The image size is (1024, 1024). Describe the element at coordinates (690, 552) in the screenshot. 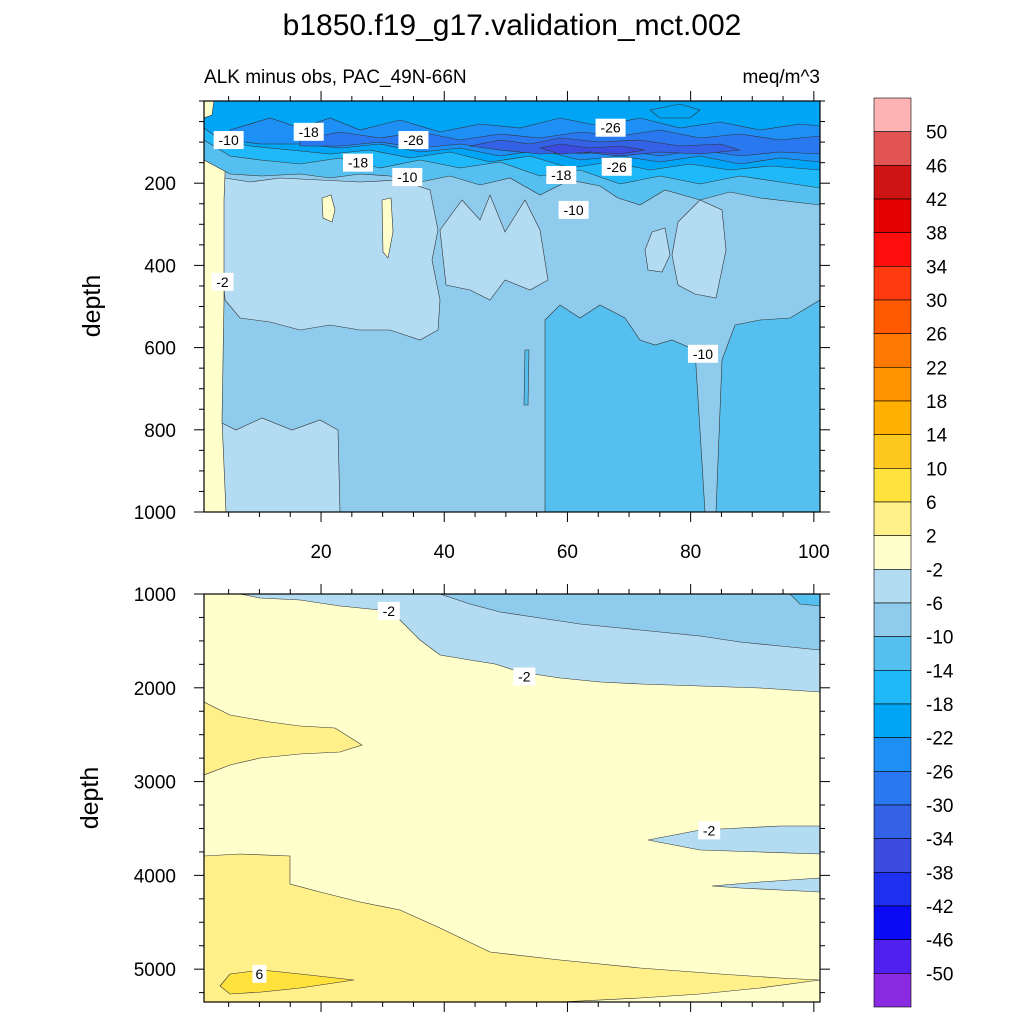

I see `x-tick-label: 80` at that location.